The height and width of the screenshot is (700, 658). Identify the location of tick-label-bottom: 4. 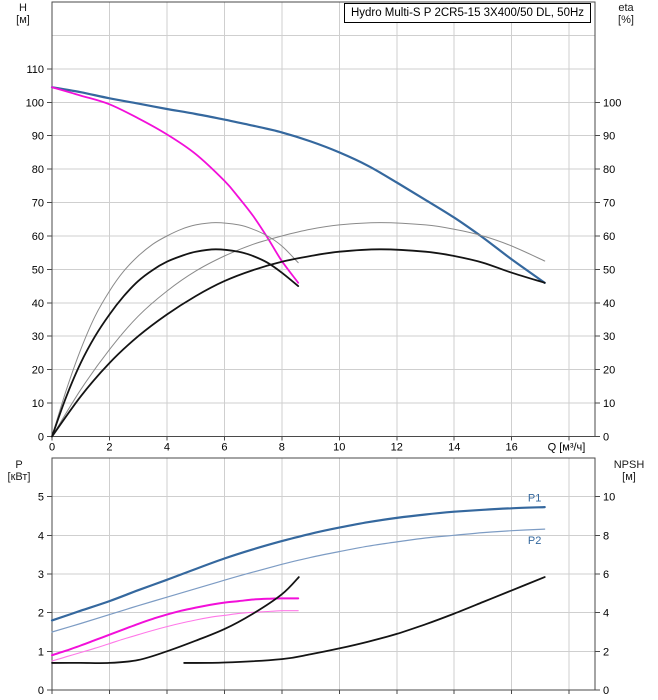
(167, 448).